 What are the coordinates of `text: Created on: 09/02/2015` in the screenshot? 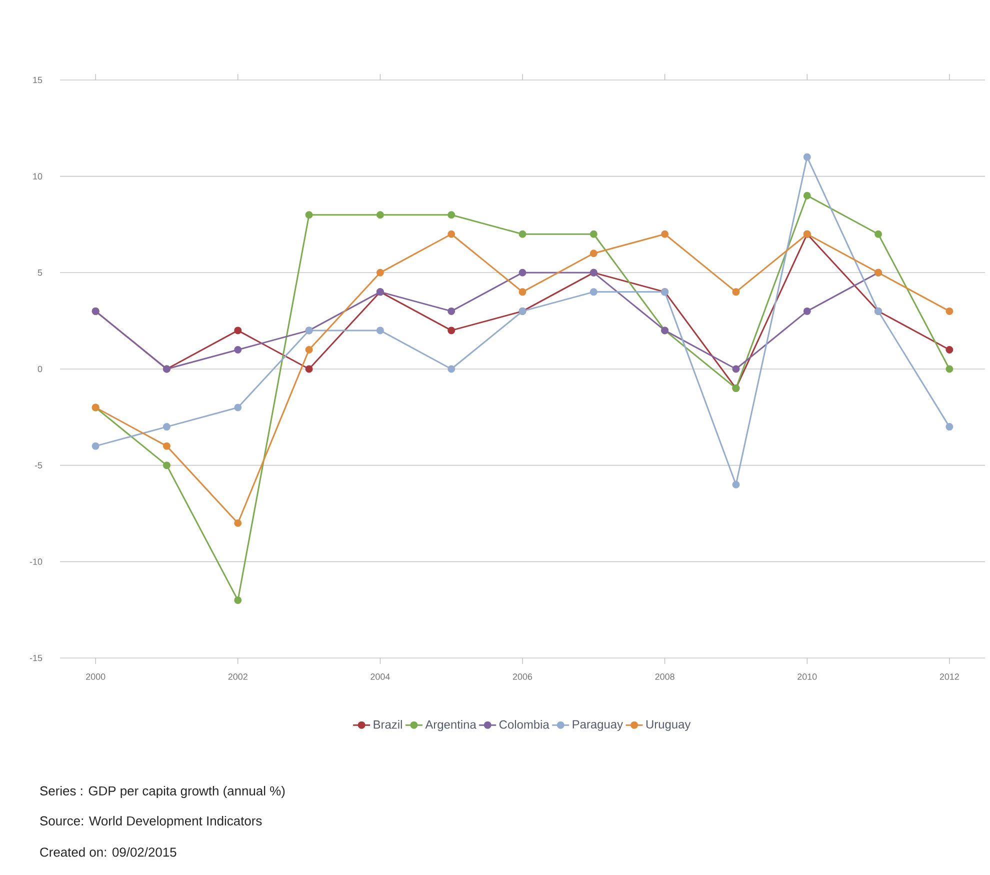 It's located at (108, 852).